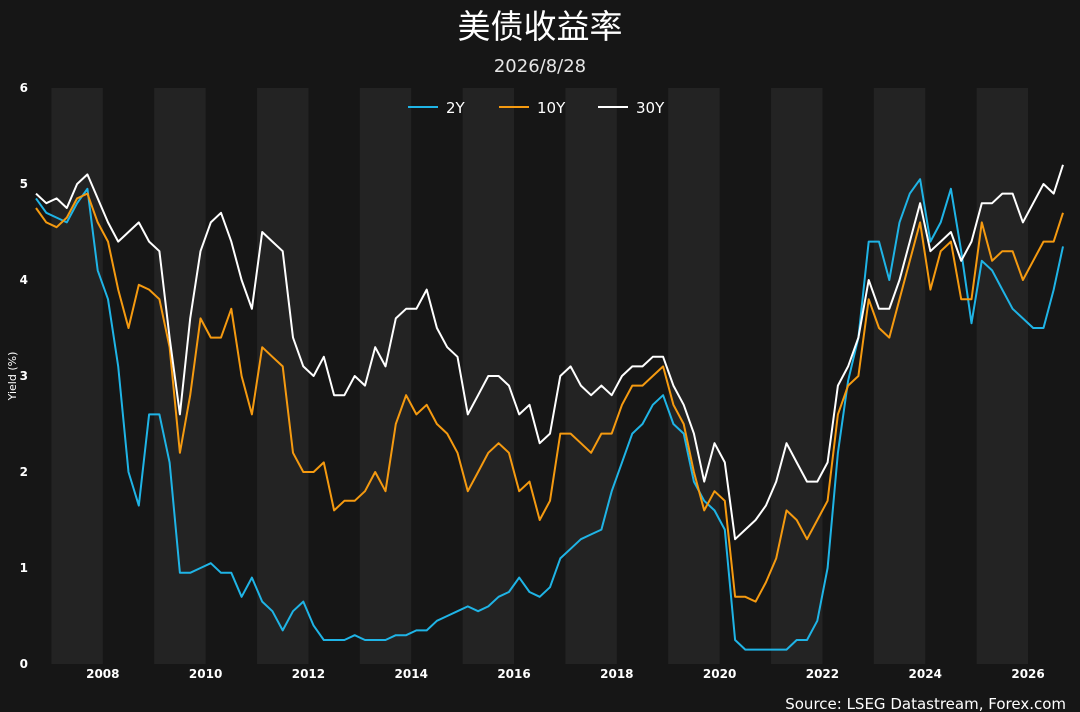  What do you see at coordinates (925, 703) in the screenshot?
I see `source-note: Source: LSEG Datastream, Forex.com` at bounding box center [925, 703].